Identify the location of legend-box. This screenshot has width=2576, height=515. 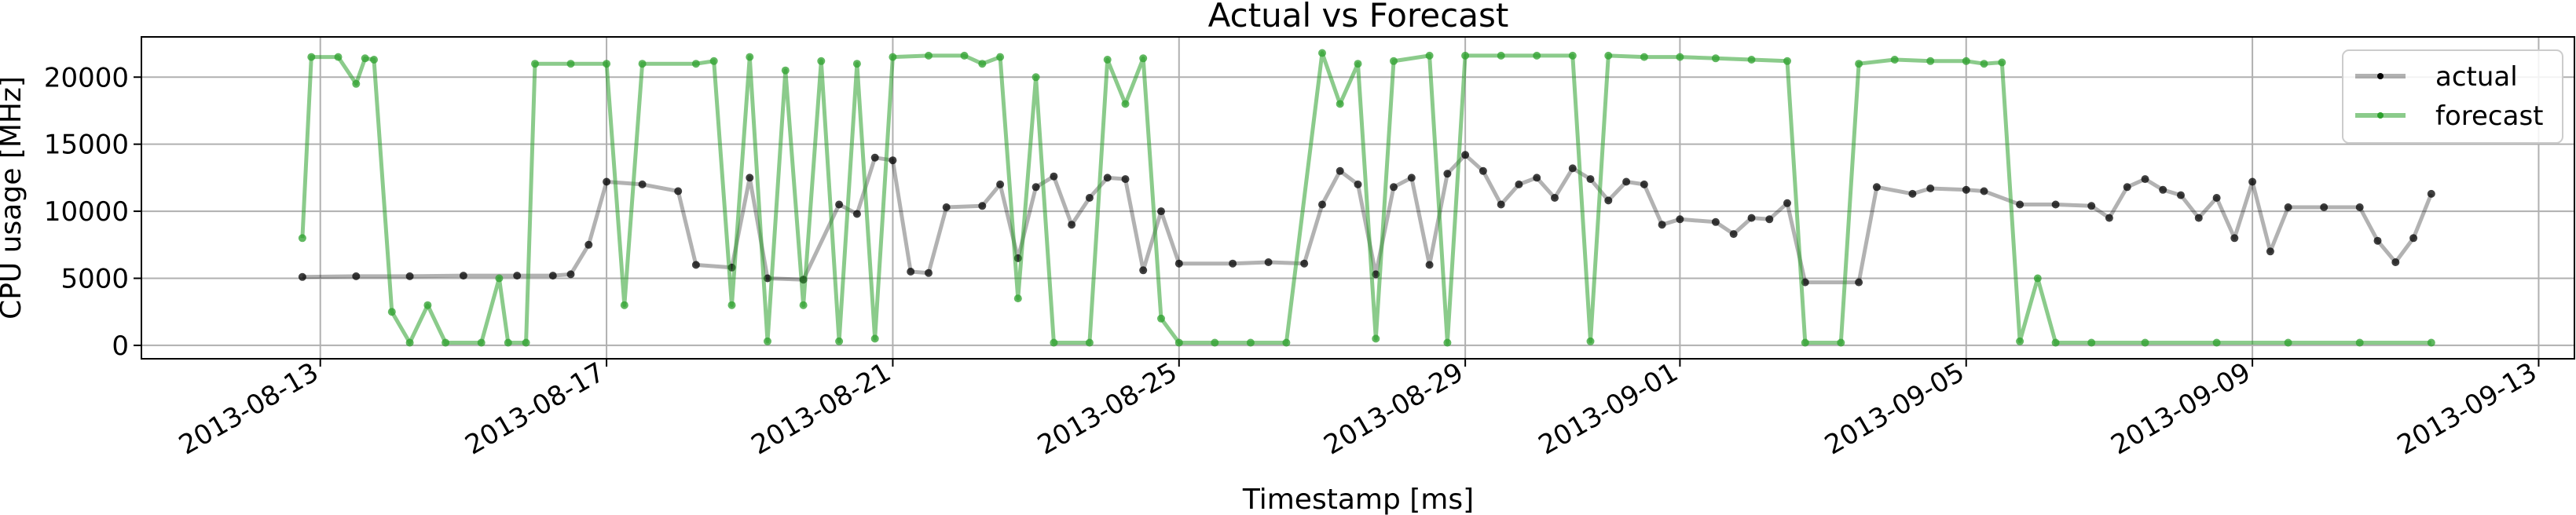
(2452, 96).